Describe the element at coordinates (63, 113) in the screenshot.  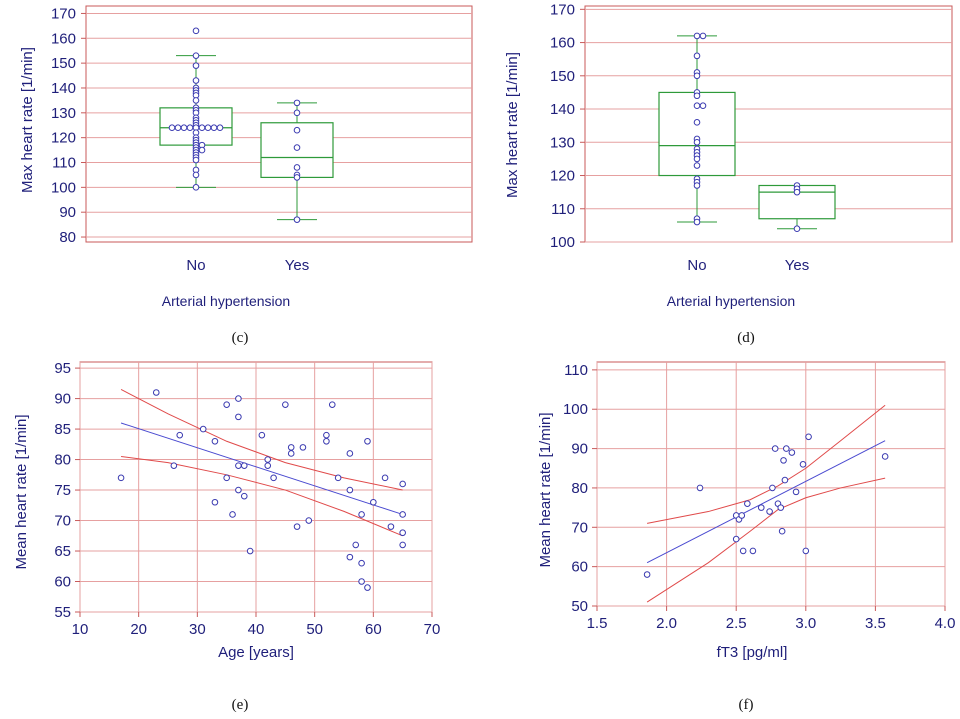
I see `y-tick-label: 130` at that location.